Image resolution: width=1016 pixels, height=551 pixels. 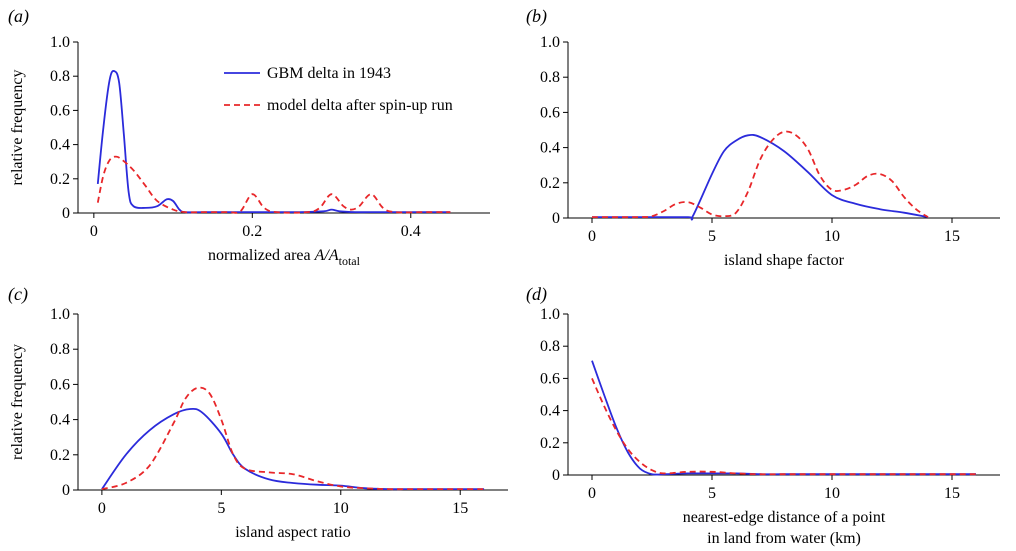 I want to click on panel-label: (b), so click(x=536, y=16).